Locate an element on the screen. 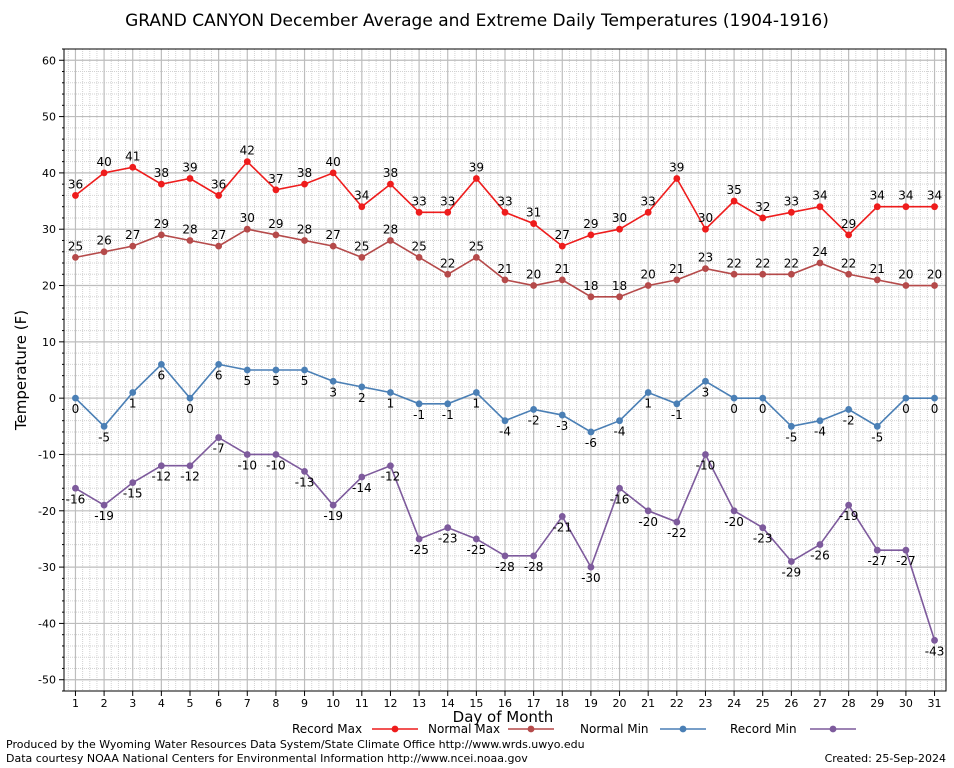 This screenshot has width=954, height=768. legend: Record Max Normal Max Normal Min Record Min is located at coordinates (574, 729).